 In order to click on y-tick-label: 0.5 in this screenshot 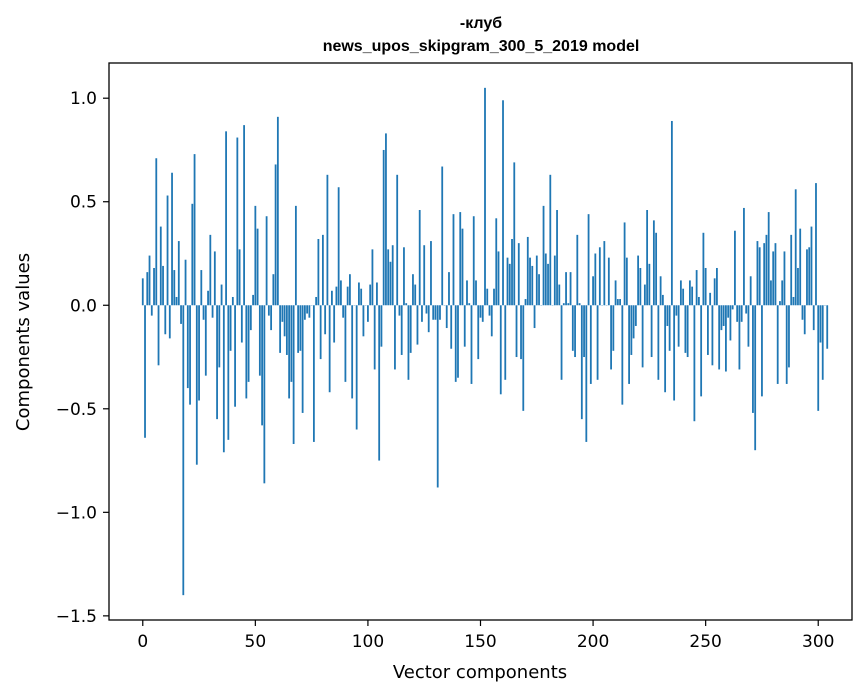, I will do `click(83, 203)`.